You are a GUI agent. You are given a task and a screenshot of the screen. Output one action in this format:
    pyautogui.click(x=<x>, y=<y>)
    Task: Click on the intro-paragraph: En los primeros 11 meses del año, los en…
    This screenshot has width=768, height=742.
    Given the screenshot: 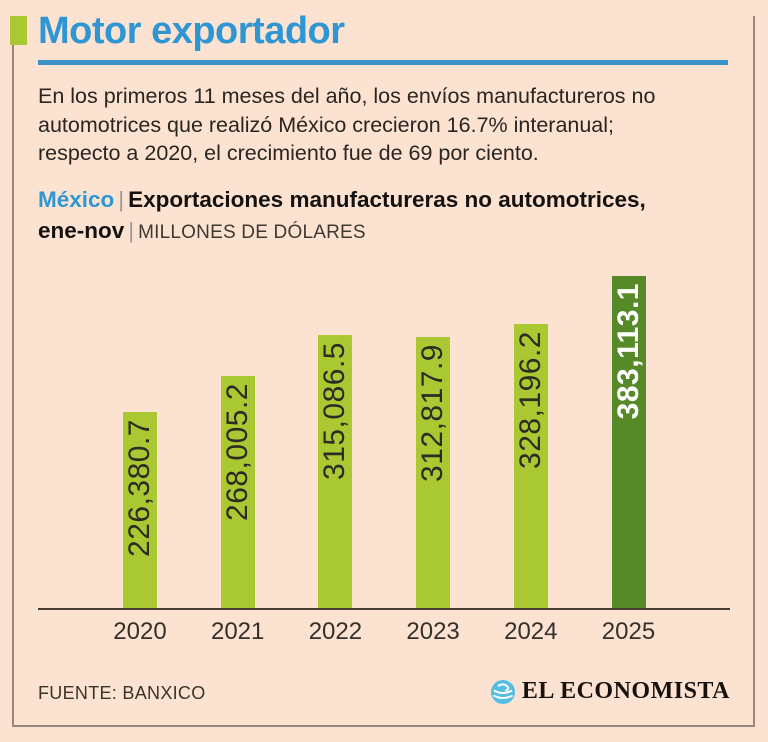 What is the action you would take?
    pyautogui.click(x=383, y=125)
    